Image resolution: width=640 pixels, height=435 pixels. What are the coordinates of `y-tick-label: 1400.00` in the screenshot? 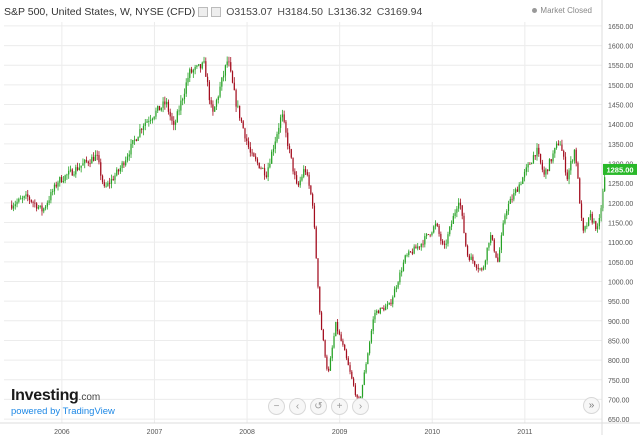 It's located at (620, 125).